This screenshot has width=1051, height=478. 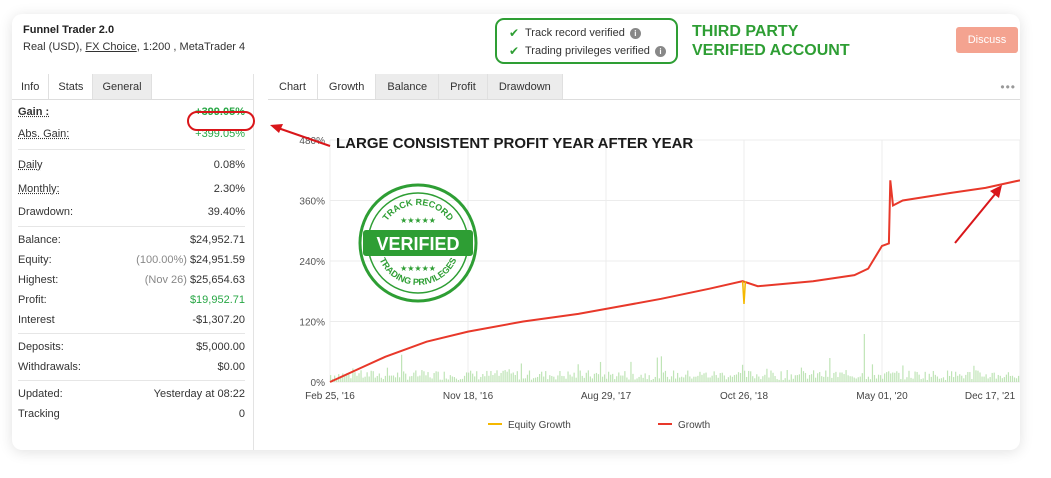 What do you see at coordinates (882, 396) in the screenshot?
I see `x-tick-label: May 01, '20` at bounding box center [882, 396].